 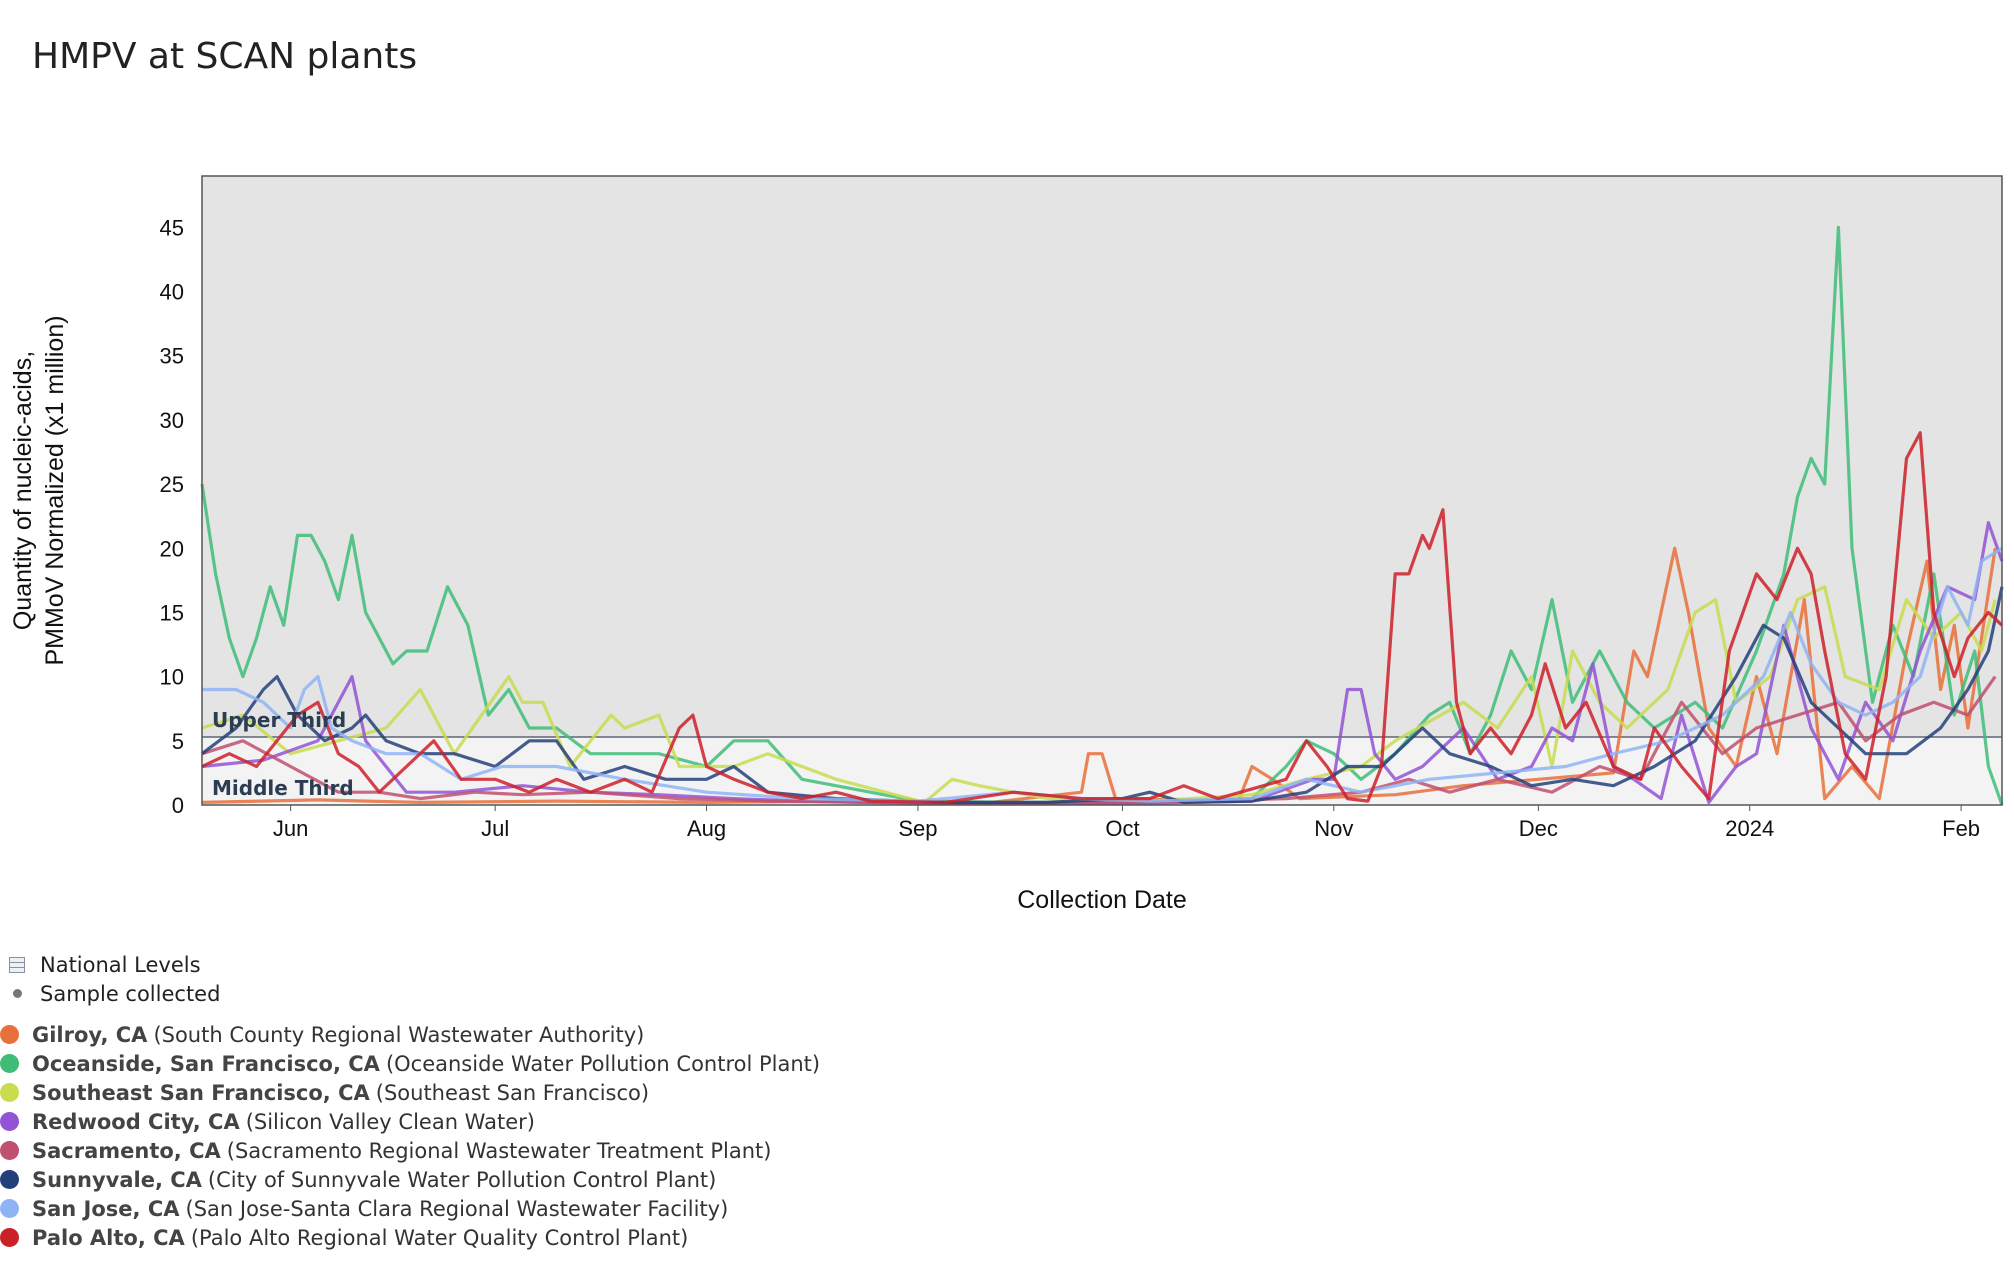 I want to click on x-tick-label: Oct, so click(x=1122, y=828).